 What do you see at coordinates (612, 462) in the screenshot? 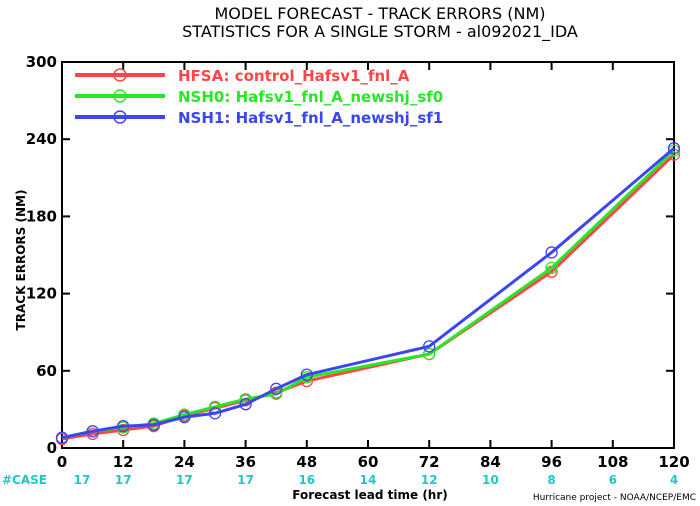
I see `x-tick-label: 108` at bounding box center [612, 462].